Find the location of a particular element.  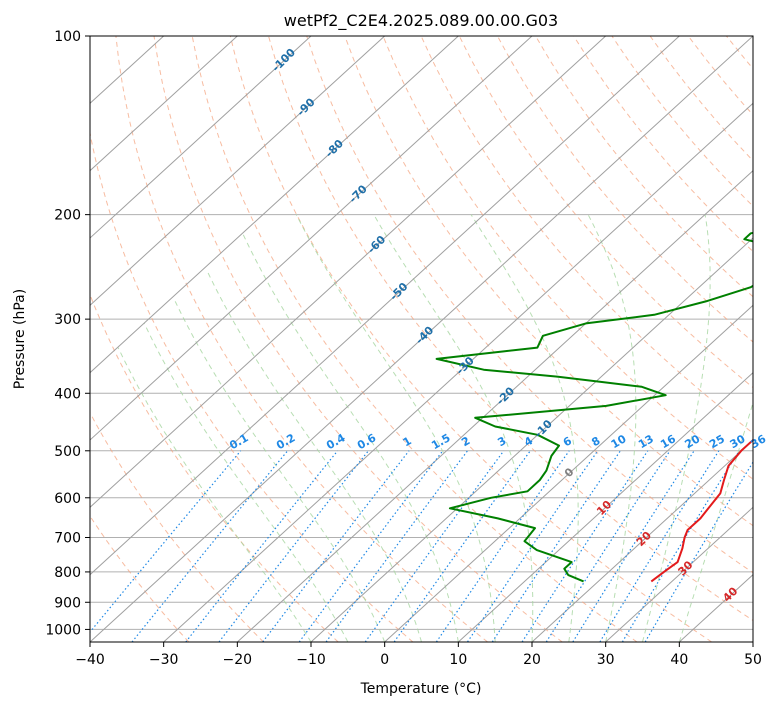

y-tick-label: 1000 is located at coordinates (63, 630).